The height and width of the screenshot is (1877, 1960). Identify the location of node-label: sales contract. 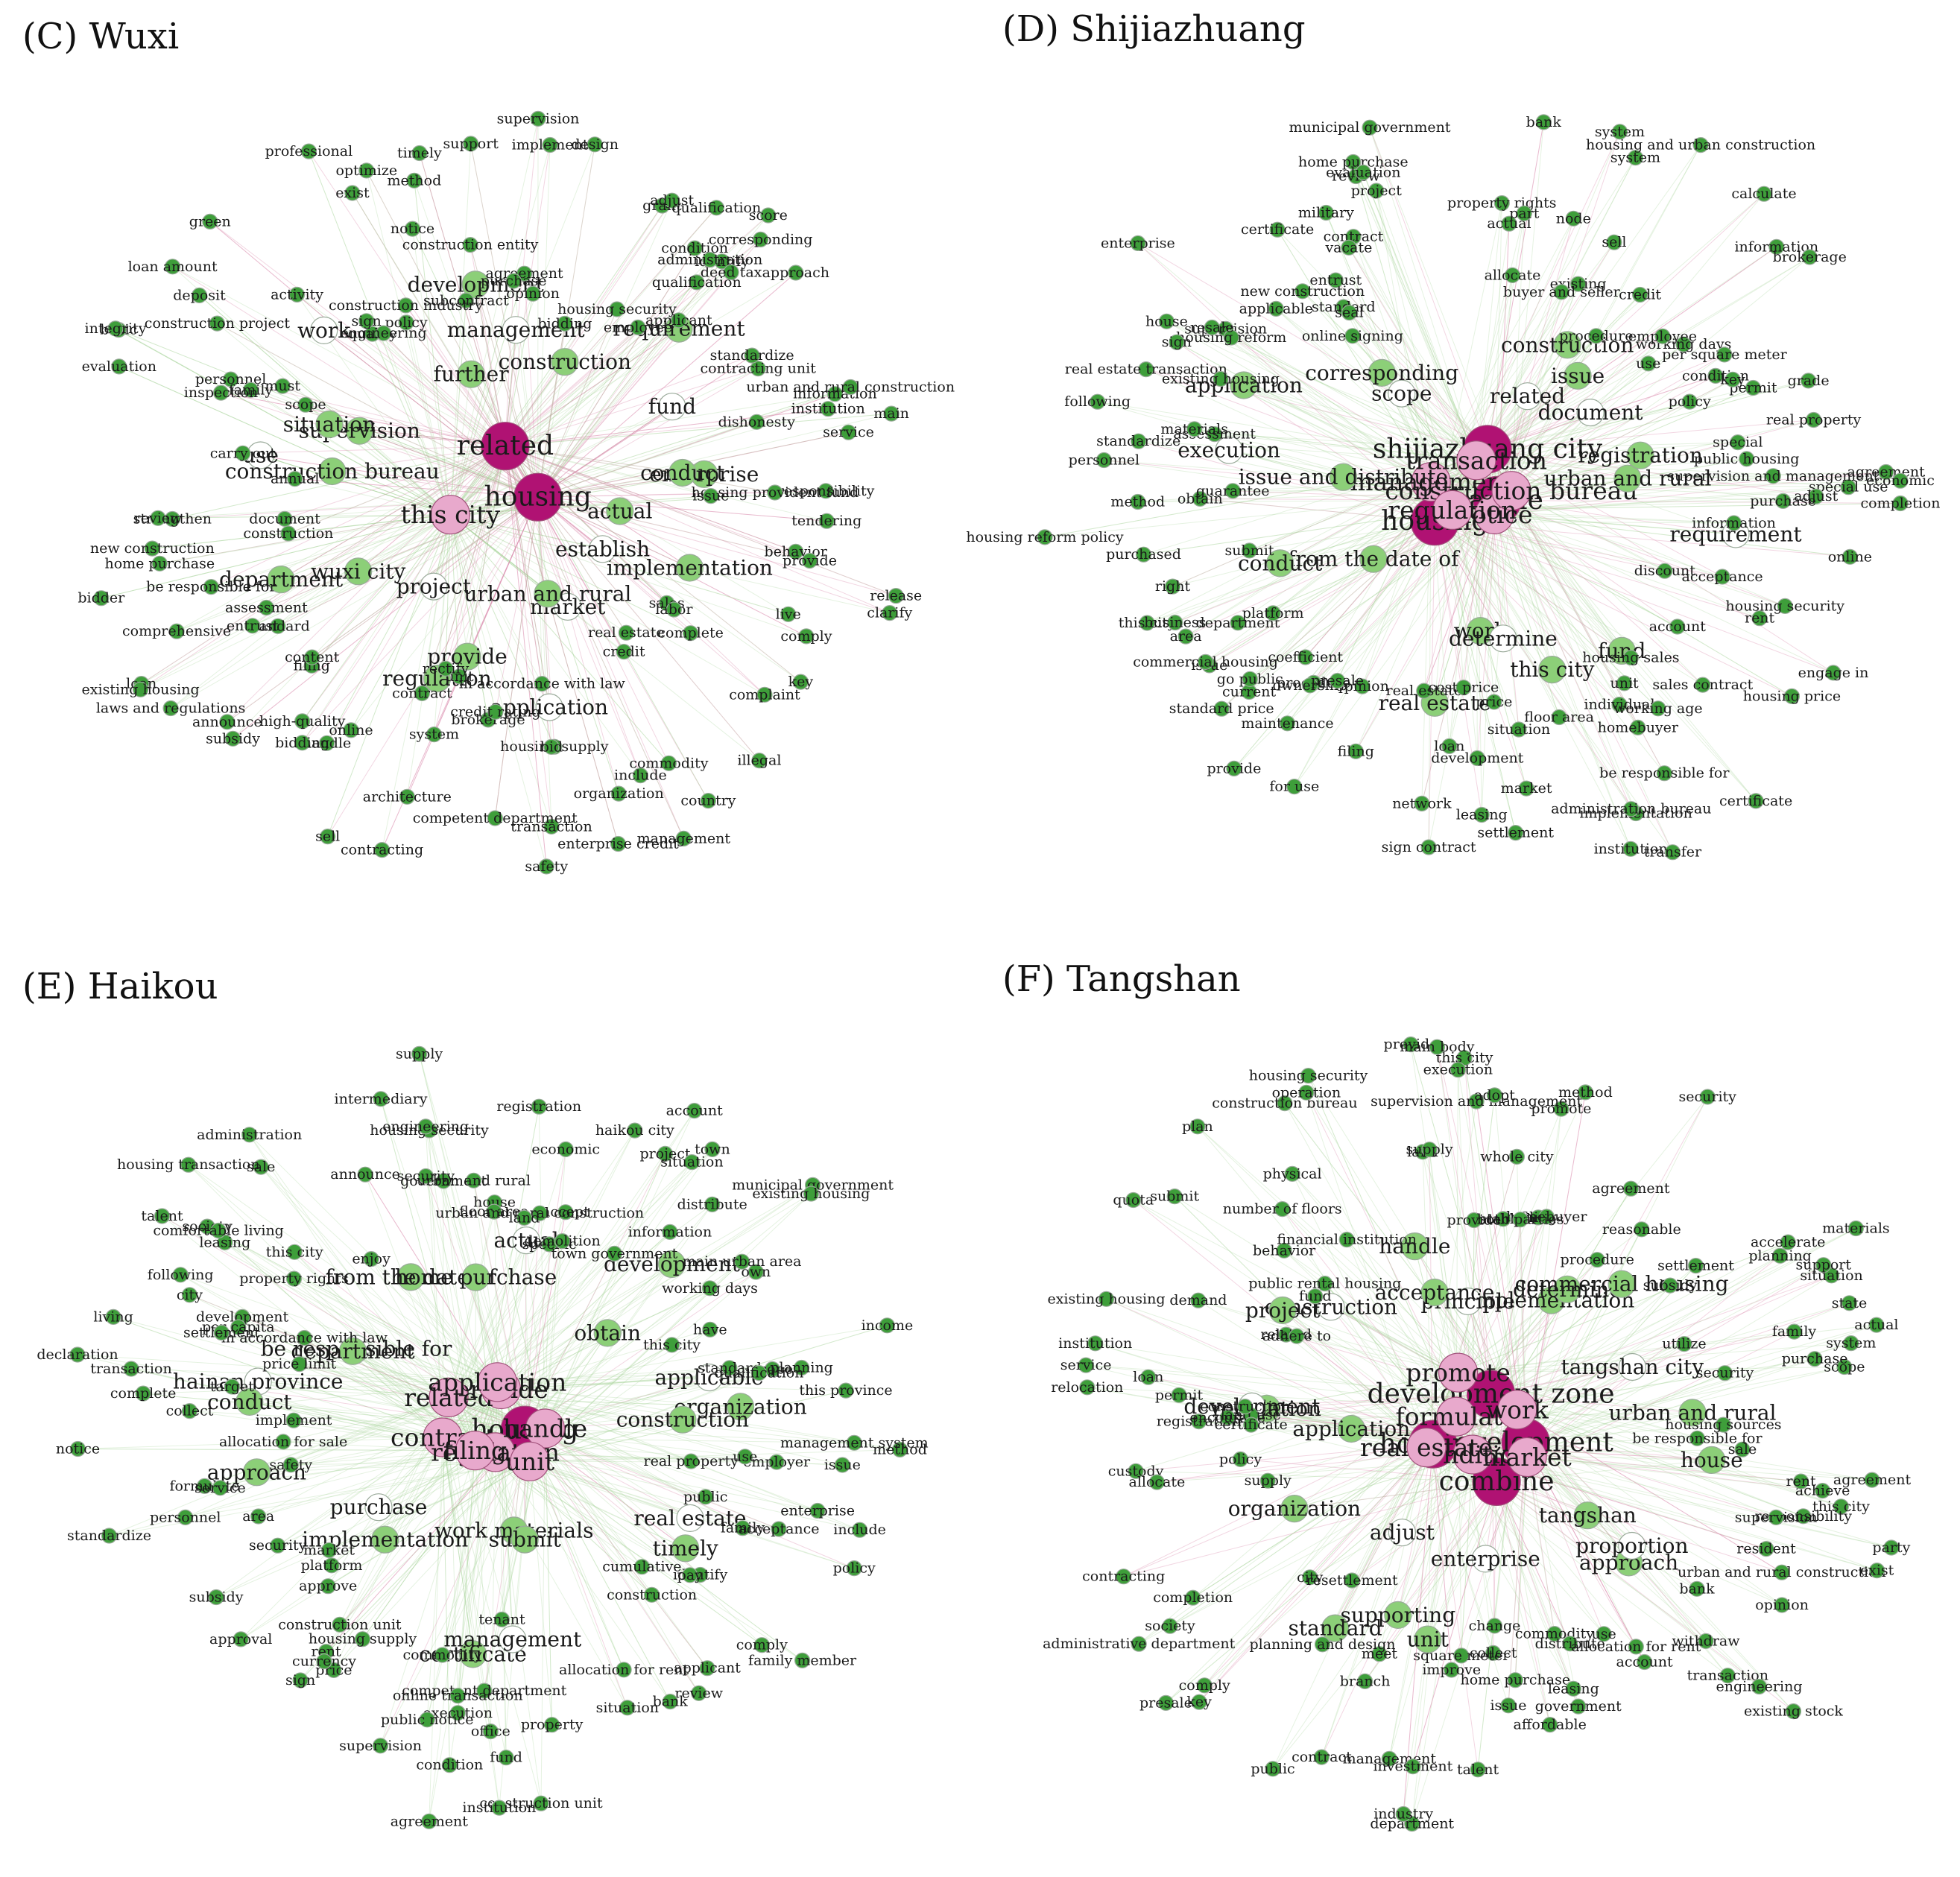
(1703, 685).